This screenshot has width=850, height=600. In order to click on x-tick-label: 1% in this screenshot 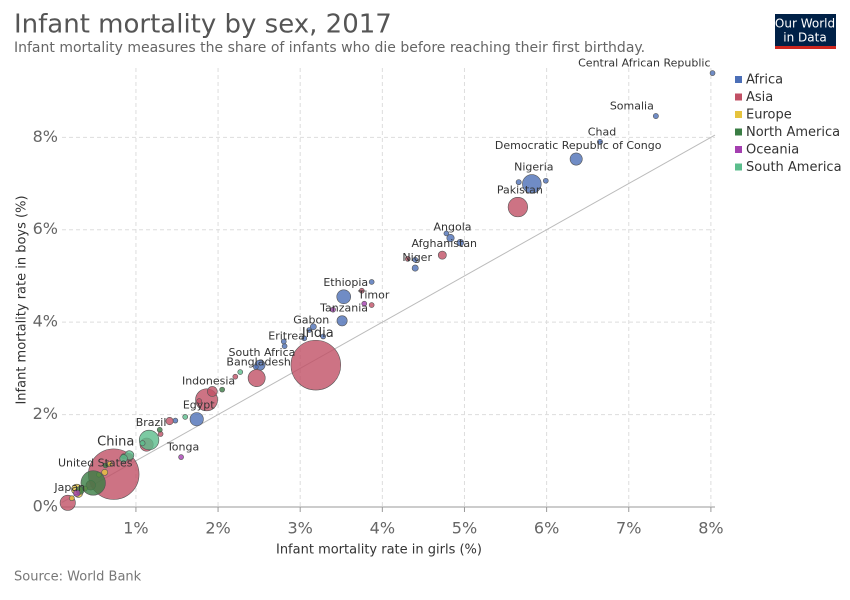, I will do `click(135, 528)`.